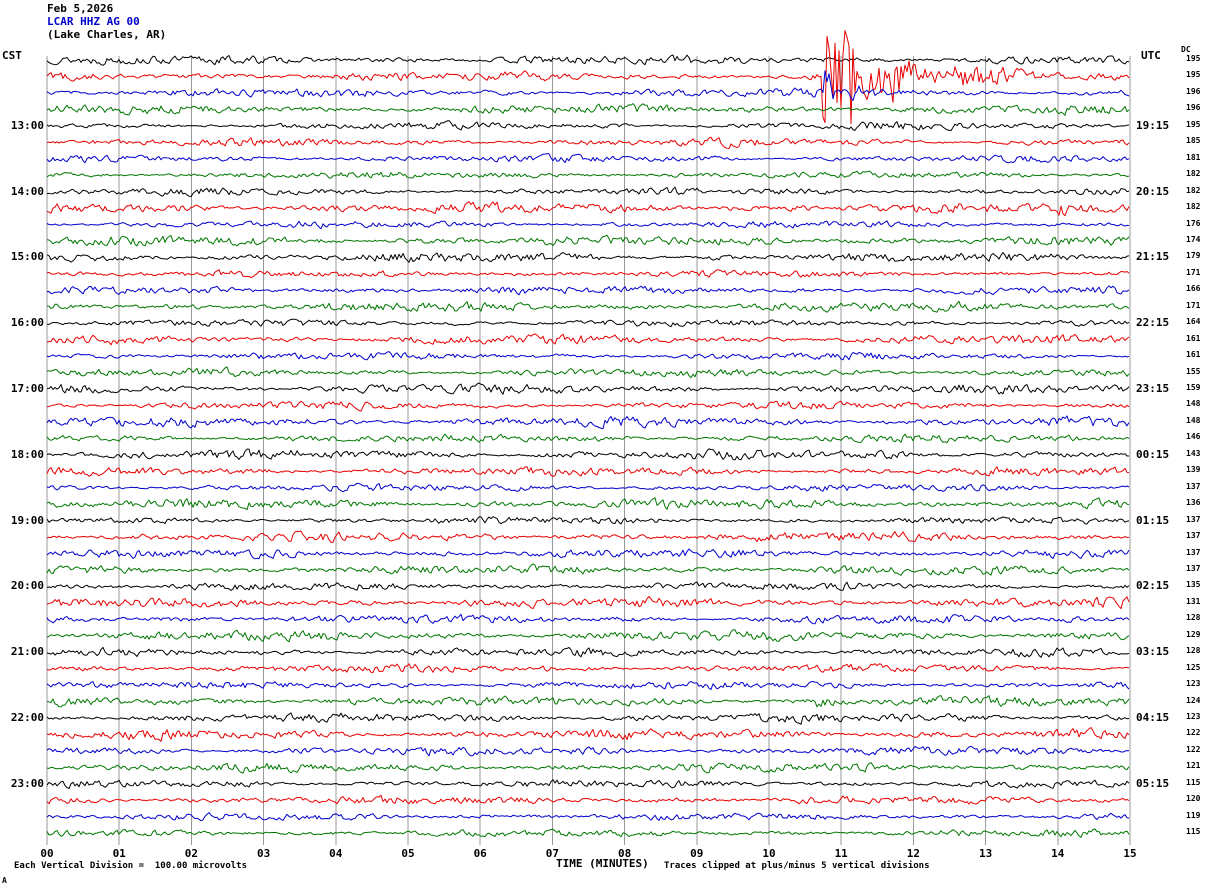 The height and width of the screenshot is (886, 1210). Describe the element at coordinates (588, 569) in the screenshot. I see `trace-row-1945` at that location.